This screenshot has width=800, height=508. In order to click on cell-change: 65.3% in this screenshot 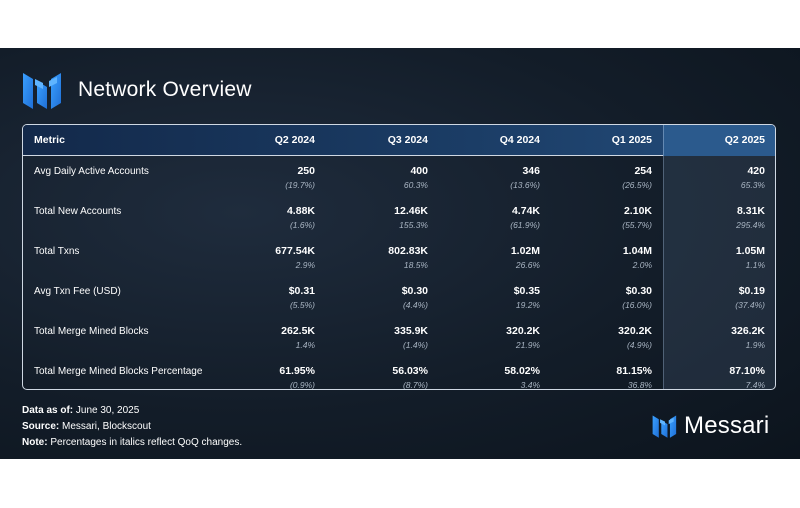, I will do `click(752, 185)`.